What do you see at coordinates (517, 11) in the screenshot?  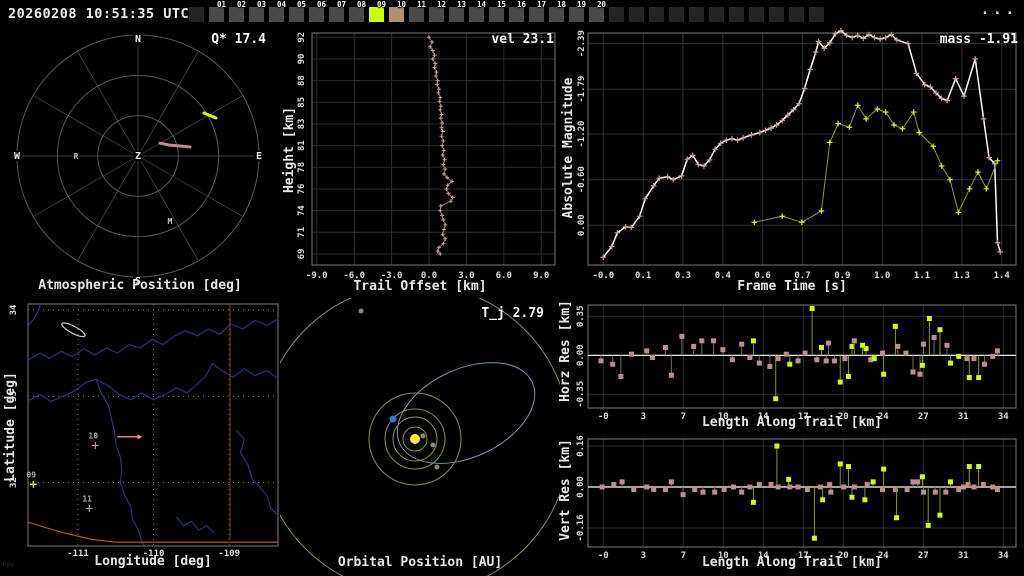 I see `frame-thumbnail-16: 16` at bounding box center [517, 11].